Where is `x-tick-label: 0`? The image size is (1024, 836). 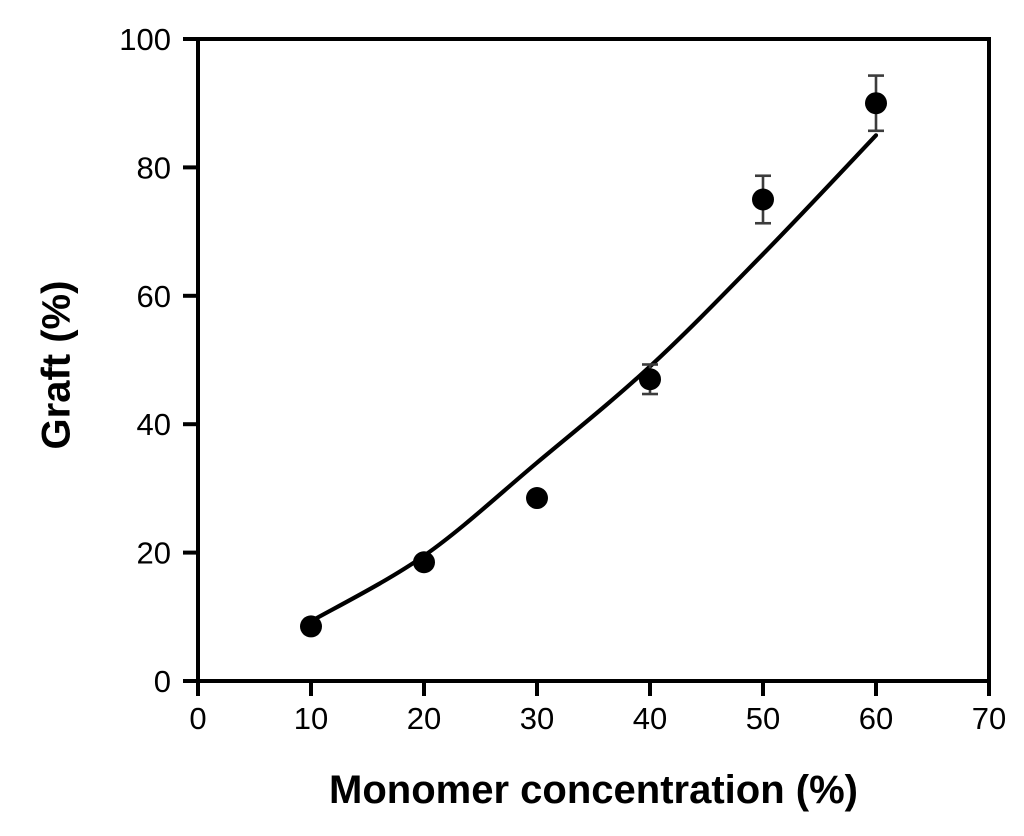
x-tick-label: 0 is located at coordinates (197, 718).